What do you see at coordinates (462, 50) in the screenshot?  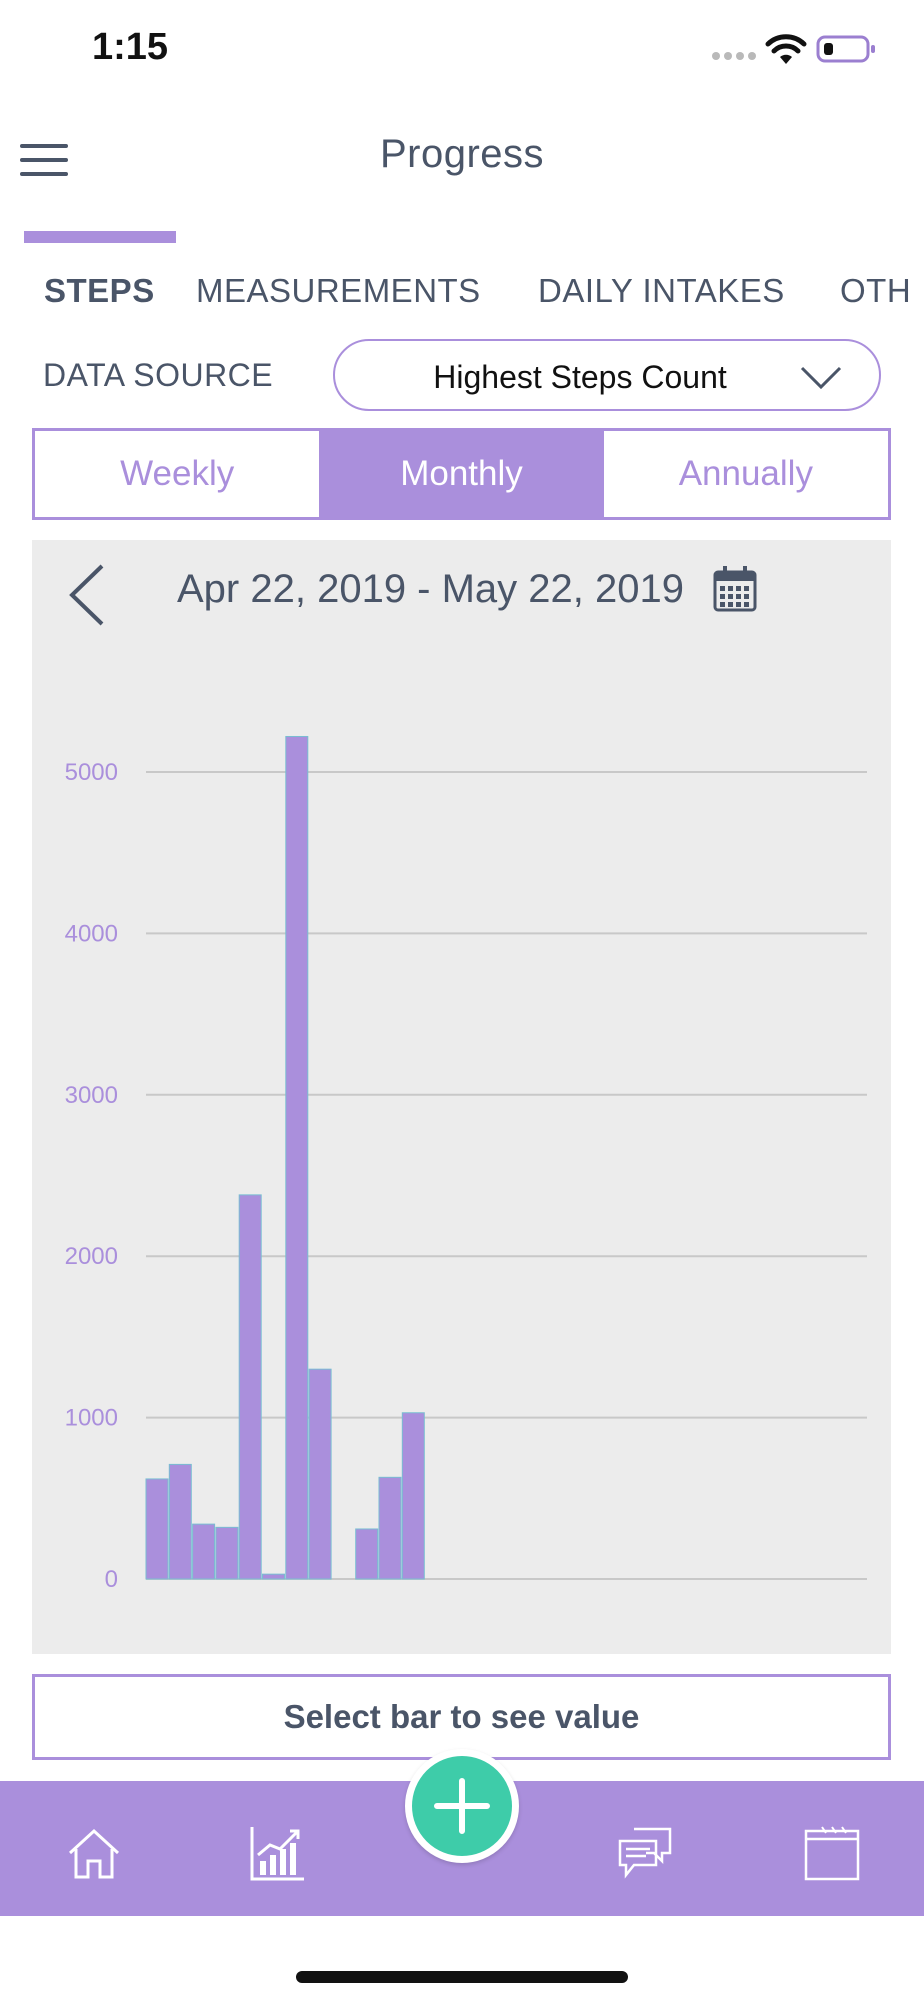 I see `status-bar: 1:15` at bounding box center [462, 50].